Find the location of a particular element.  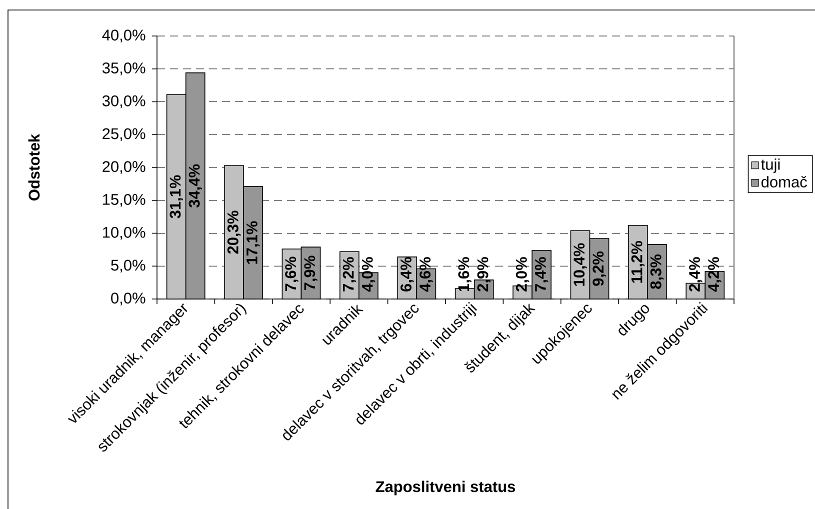

y-tick-label: 20,0% is located at coordinates (124, 167).